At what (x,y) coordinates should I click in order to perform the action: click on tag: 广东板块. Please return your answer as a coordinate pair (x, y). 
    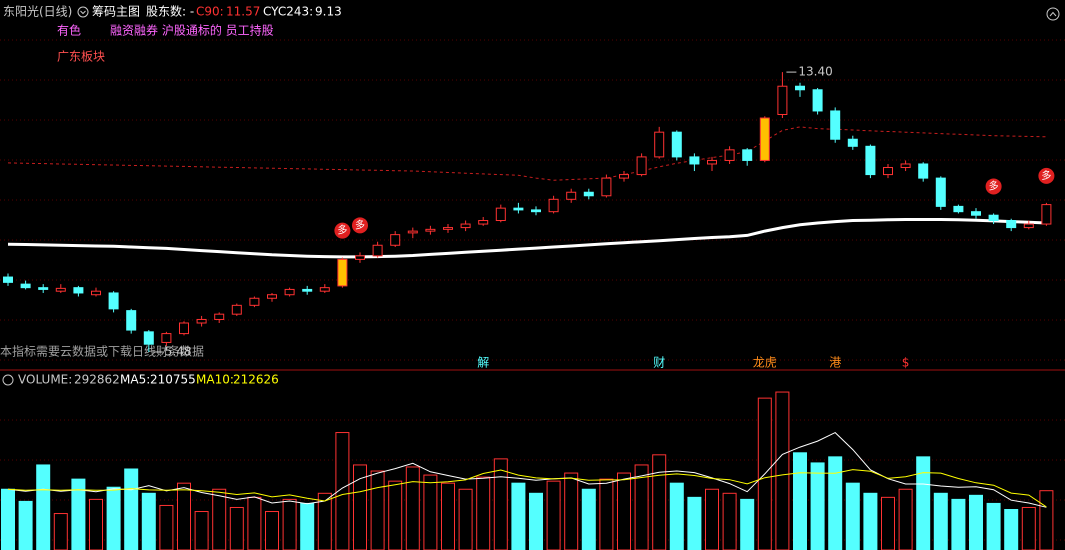
    Looking at the image, I should click on (81, 57).